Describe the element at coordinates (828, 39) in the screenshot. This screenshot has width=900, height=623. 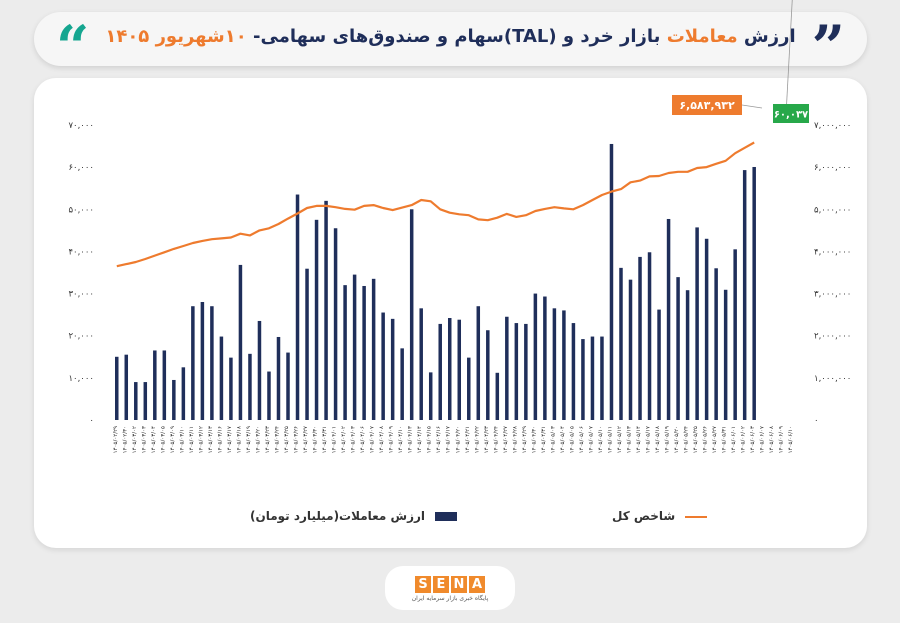
I see `quote-close-icon: ”` at that location.